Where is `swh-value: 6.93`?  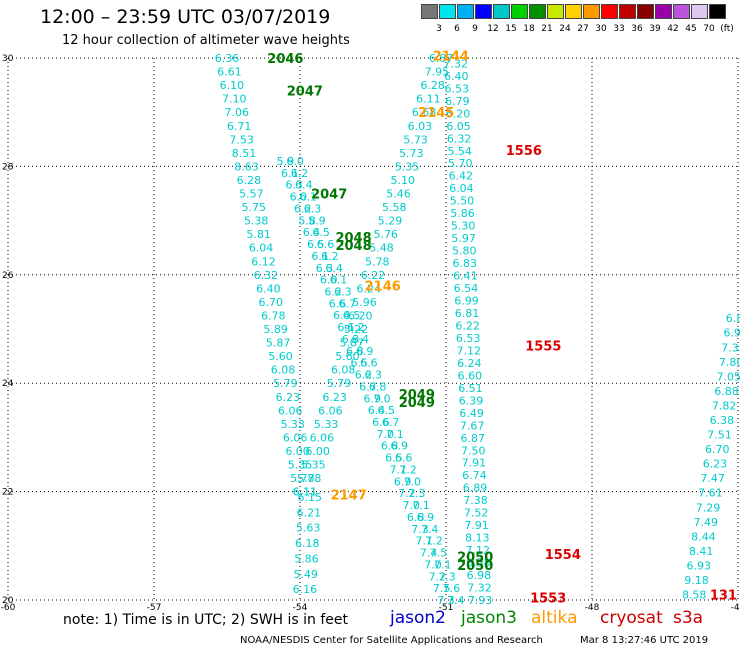
swh-value: 6.93 is located at coordinates (699, 565).